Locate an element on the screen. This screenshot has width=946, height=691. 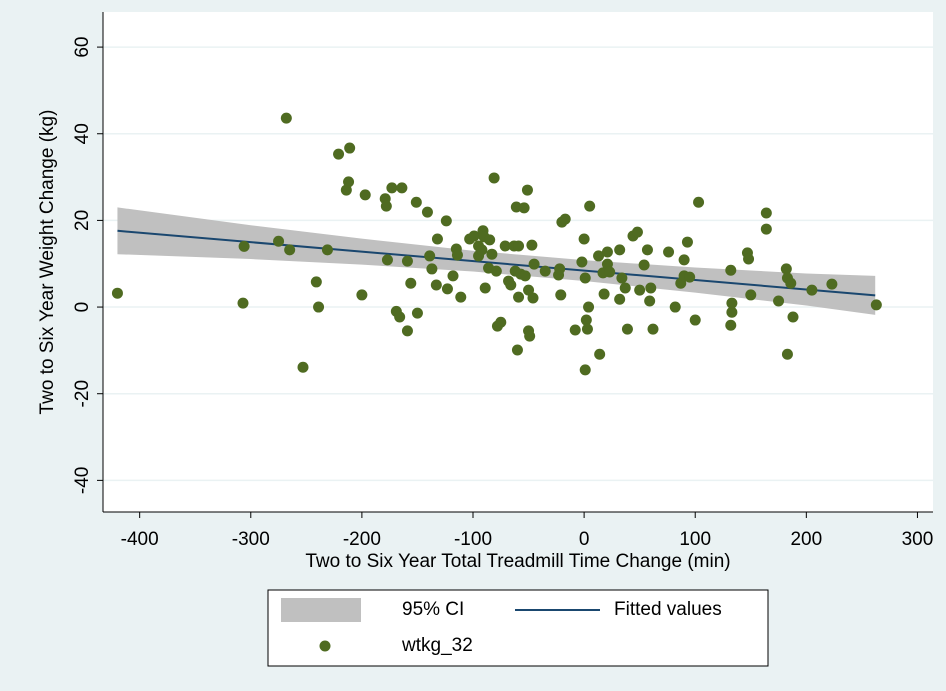
legend-label: wtkg_32 is located at coordinates (437, 645).